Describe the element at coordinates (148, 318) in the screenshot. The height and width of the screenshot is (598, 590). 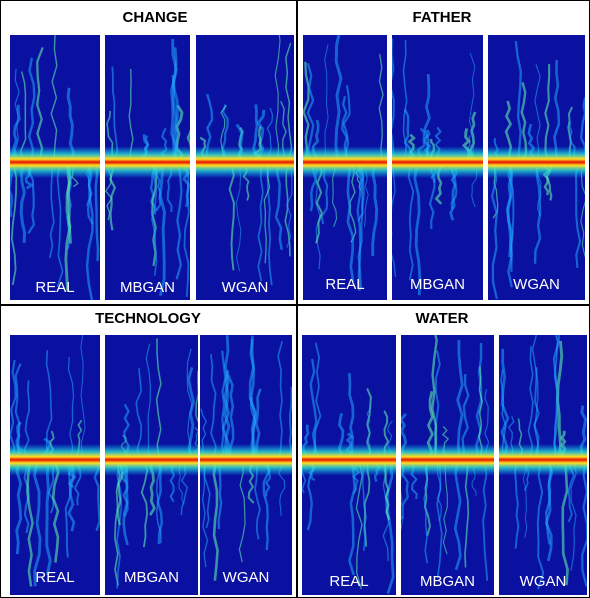
I see `panel-title: TECHNOLOGY` at that location.